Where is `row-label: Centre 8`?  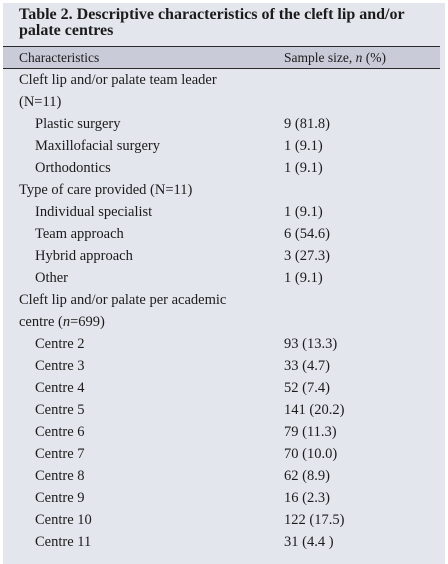
row-label: Centre 8 is located at coordinates (60, 476).